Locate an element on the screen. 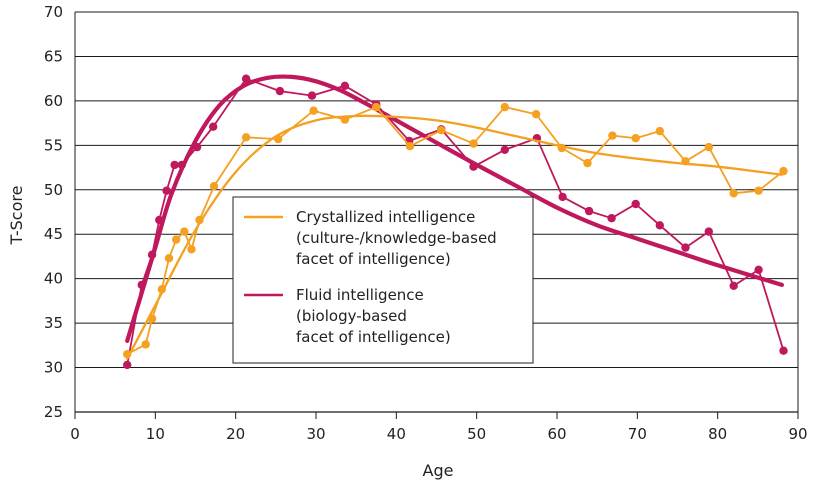 The image size is (817, 487). y-tick-label: 45 is located at coordinates (53, 234).